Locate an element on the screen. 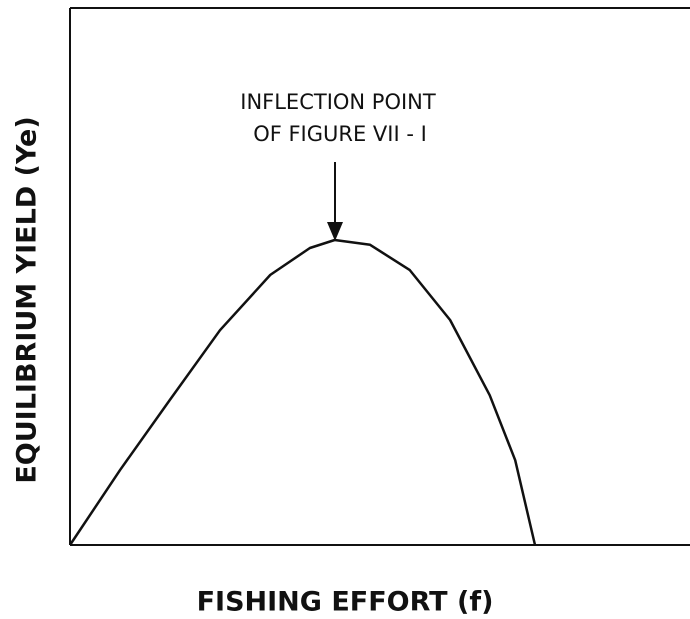 This screenshot has width=690, height=619. annotation: OF FIGURE VII - I is located at coordinates (340, 134).